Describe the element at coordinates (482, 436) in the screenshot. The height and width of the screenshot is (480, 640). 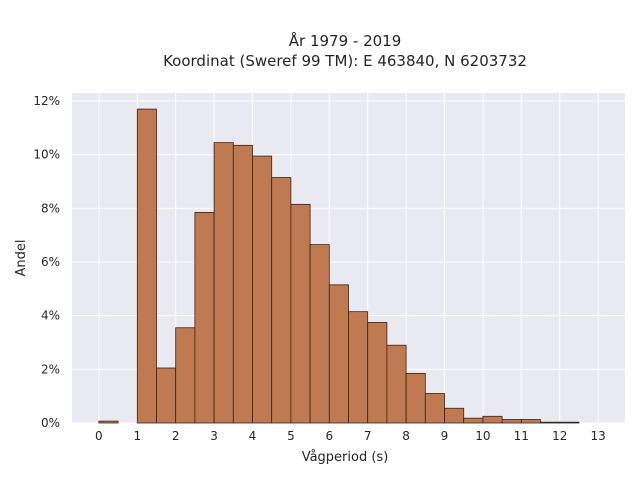
I see `x-tick-label: 10` at that location.